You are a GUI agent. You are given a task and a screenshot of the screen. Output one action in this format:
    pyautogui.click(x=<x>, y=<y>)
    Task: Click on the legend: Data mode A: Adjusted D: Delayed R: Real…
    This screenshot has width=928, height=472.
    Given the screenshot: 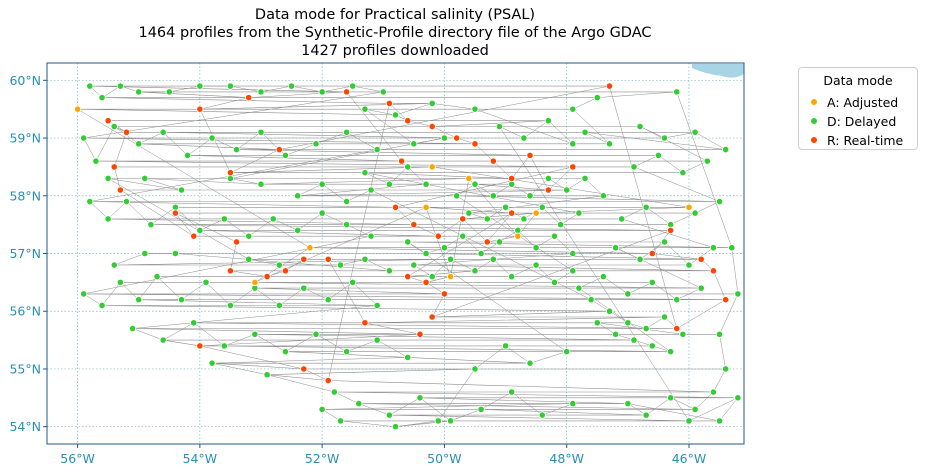 What is the action you would take?
    pyautogui.click(x=858, y=108)
    